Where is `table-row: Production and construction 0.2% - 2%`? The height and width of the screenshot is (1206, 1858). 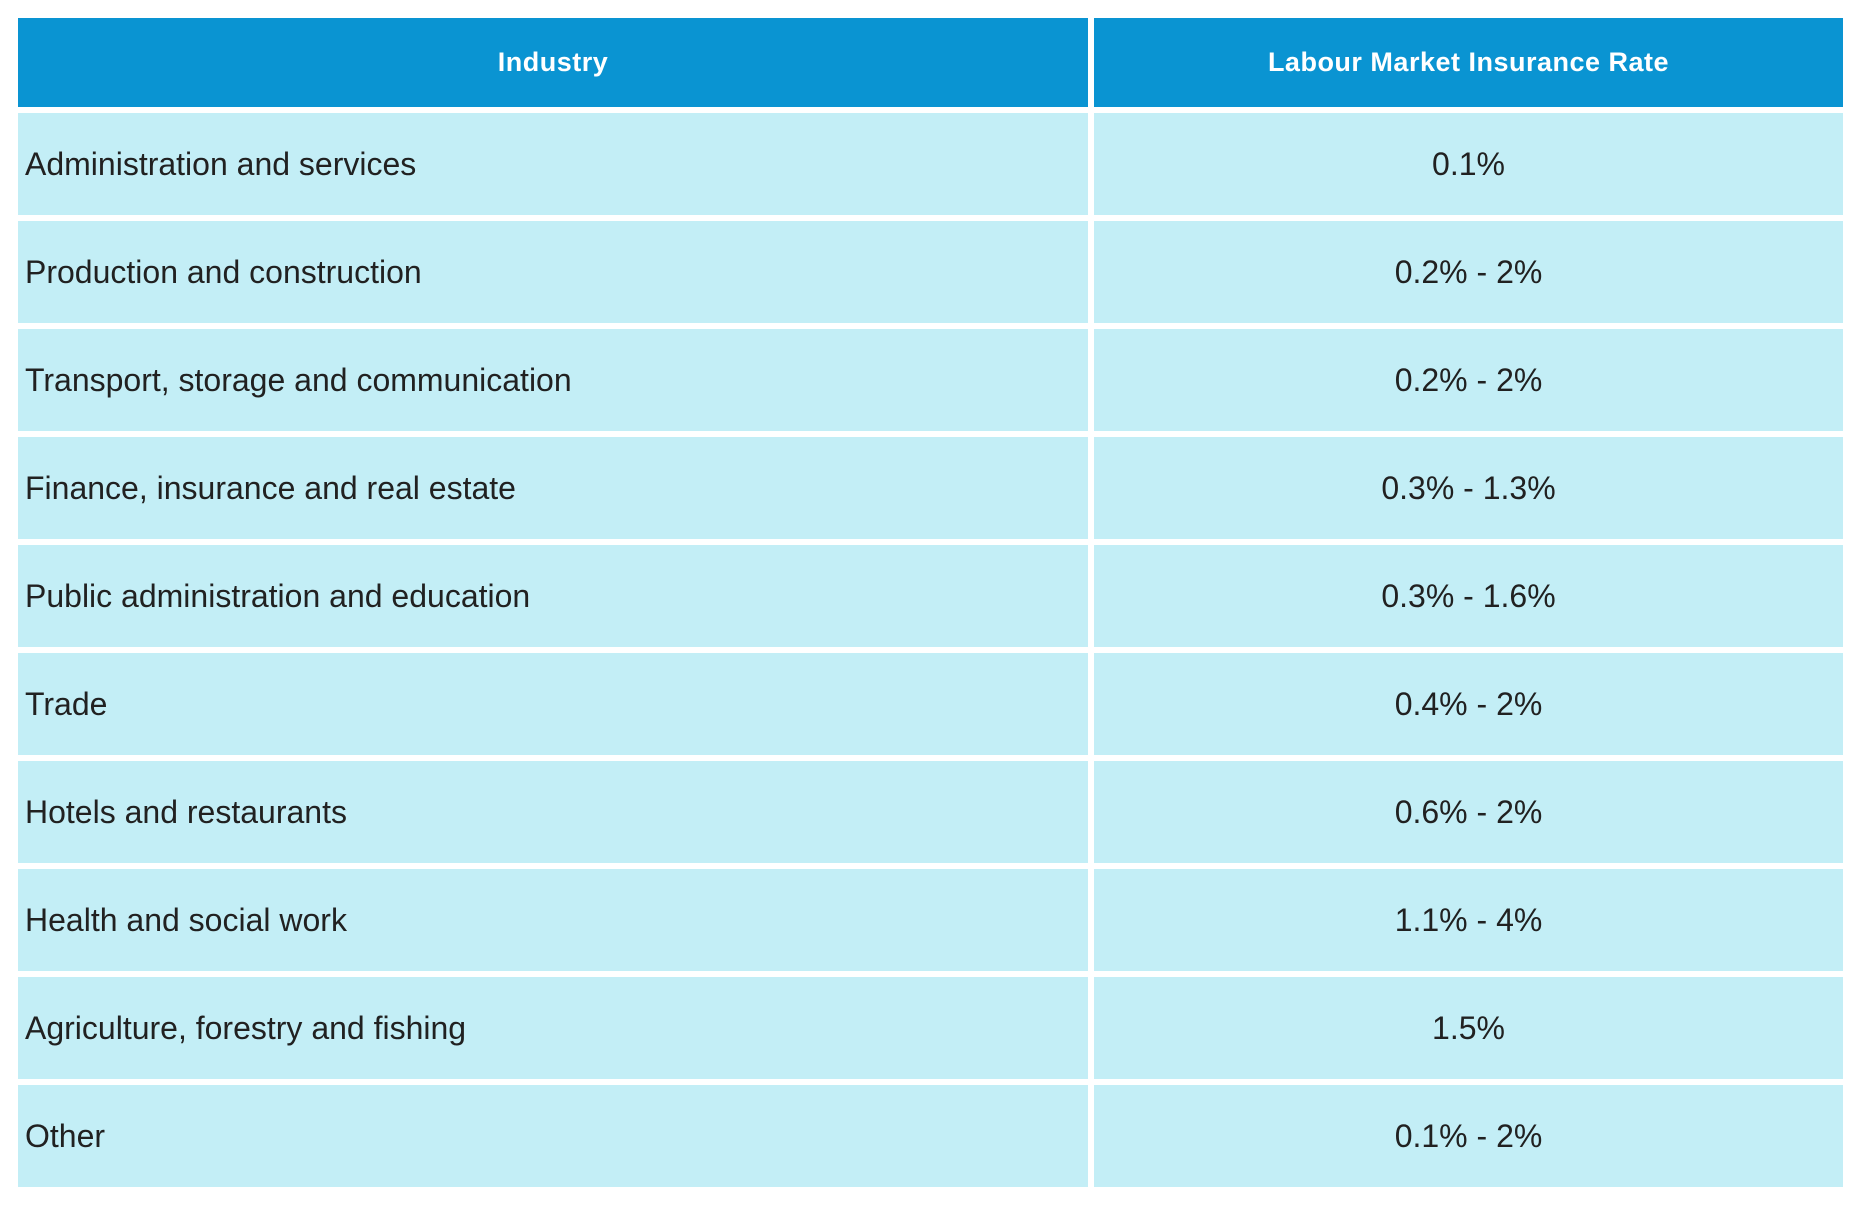
table-row: Production and construction 0.2% - 2% is located at coordinates (930, 272).